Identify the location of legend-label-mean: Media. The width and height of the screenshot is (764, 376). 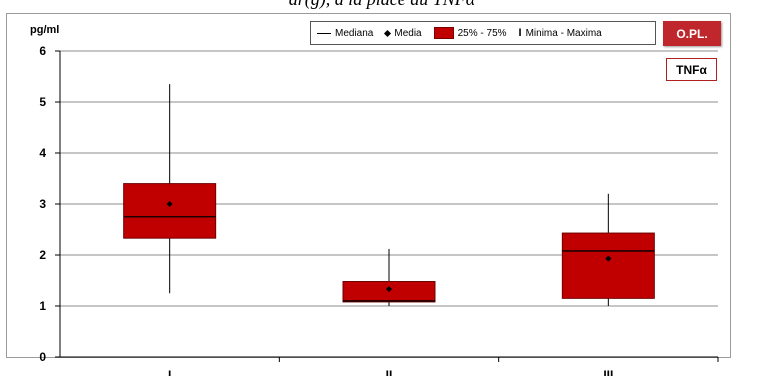
(408, 33).